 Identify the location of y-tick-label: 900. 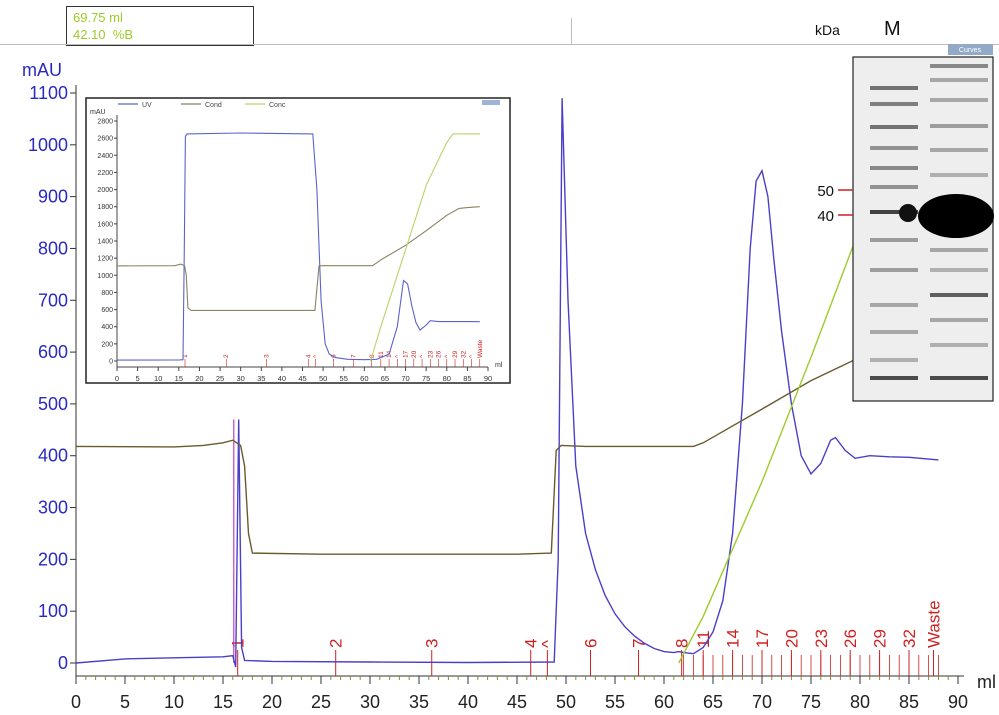
(53, 197).